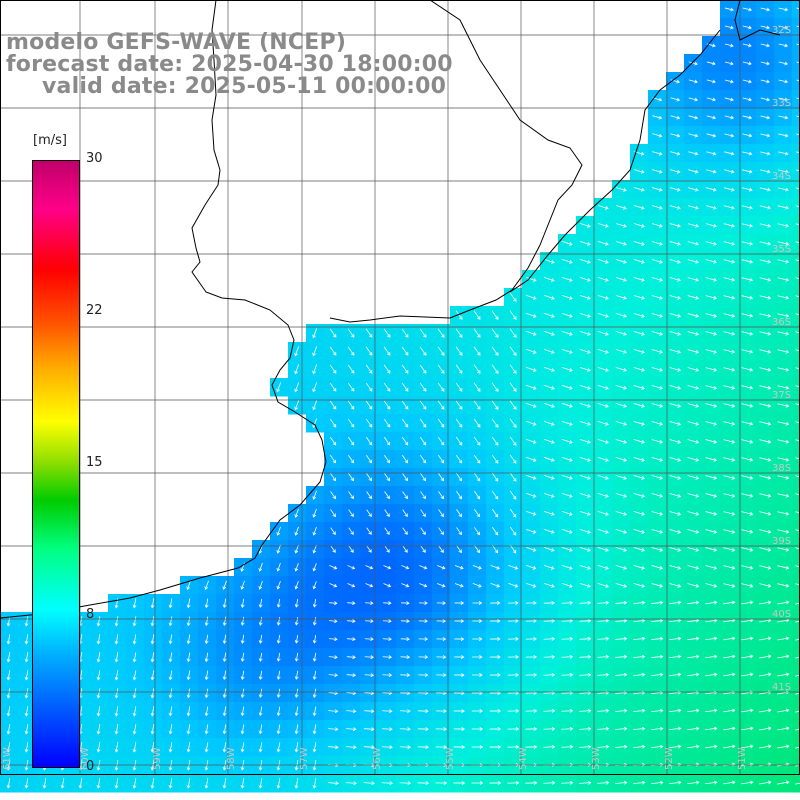  Describe the element at coordinates (50, 140) in the screenshot. I see `colorbar-unit: [m/s]` at that location.